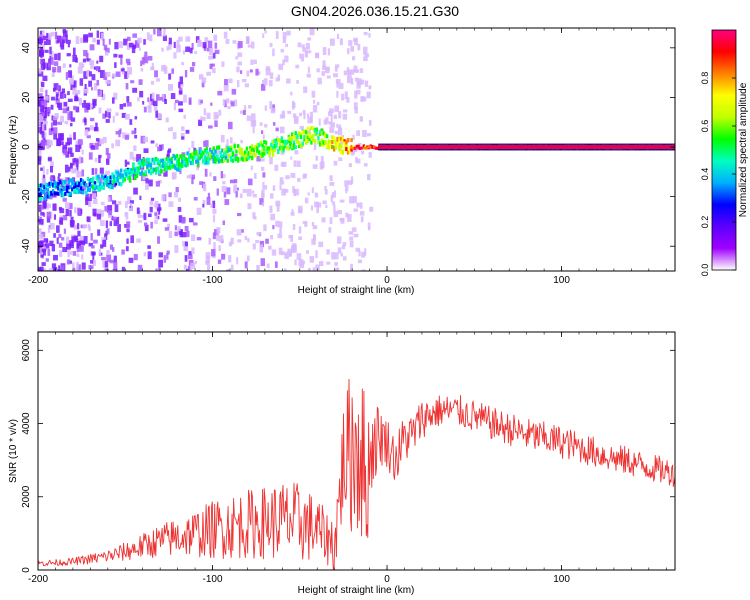 Image resolution: width=750 pixels, height=600 pixels. I want to click on spectrogram-y-tick-label: -40, so click(26, 246).